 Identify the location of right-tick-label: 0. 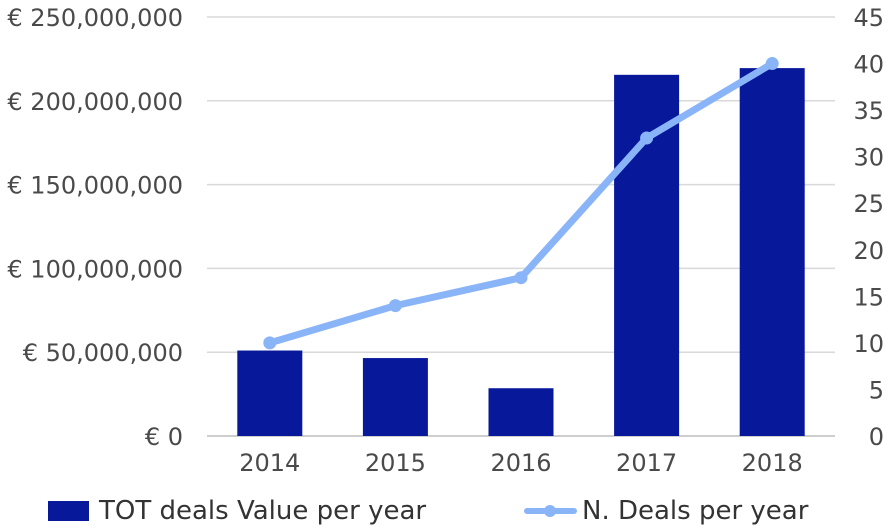
(876, 437).